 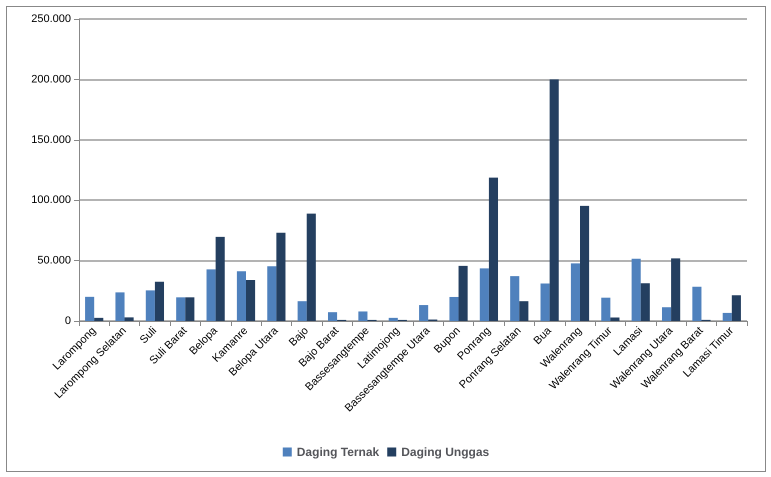 What do you see at coordinates (54, 260) in the screenshot?
I see `y-tick-label: 50.000` at bounding box center [54, 260].